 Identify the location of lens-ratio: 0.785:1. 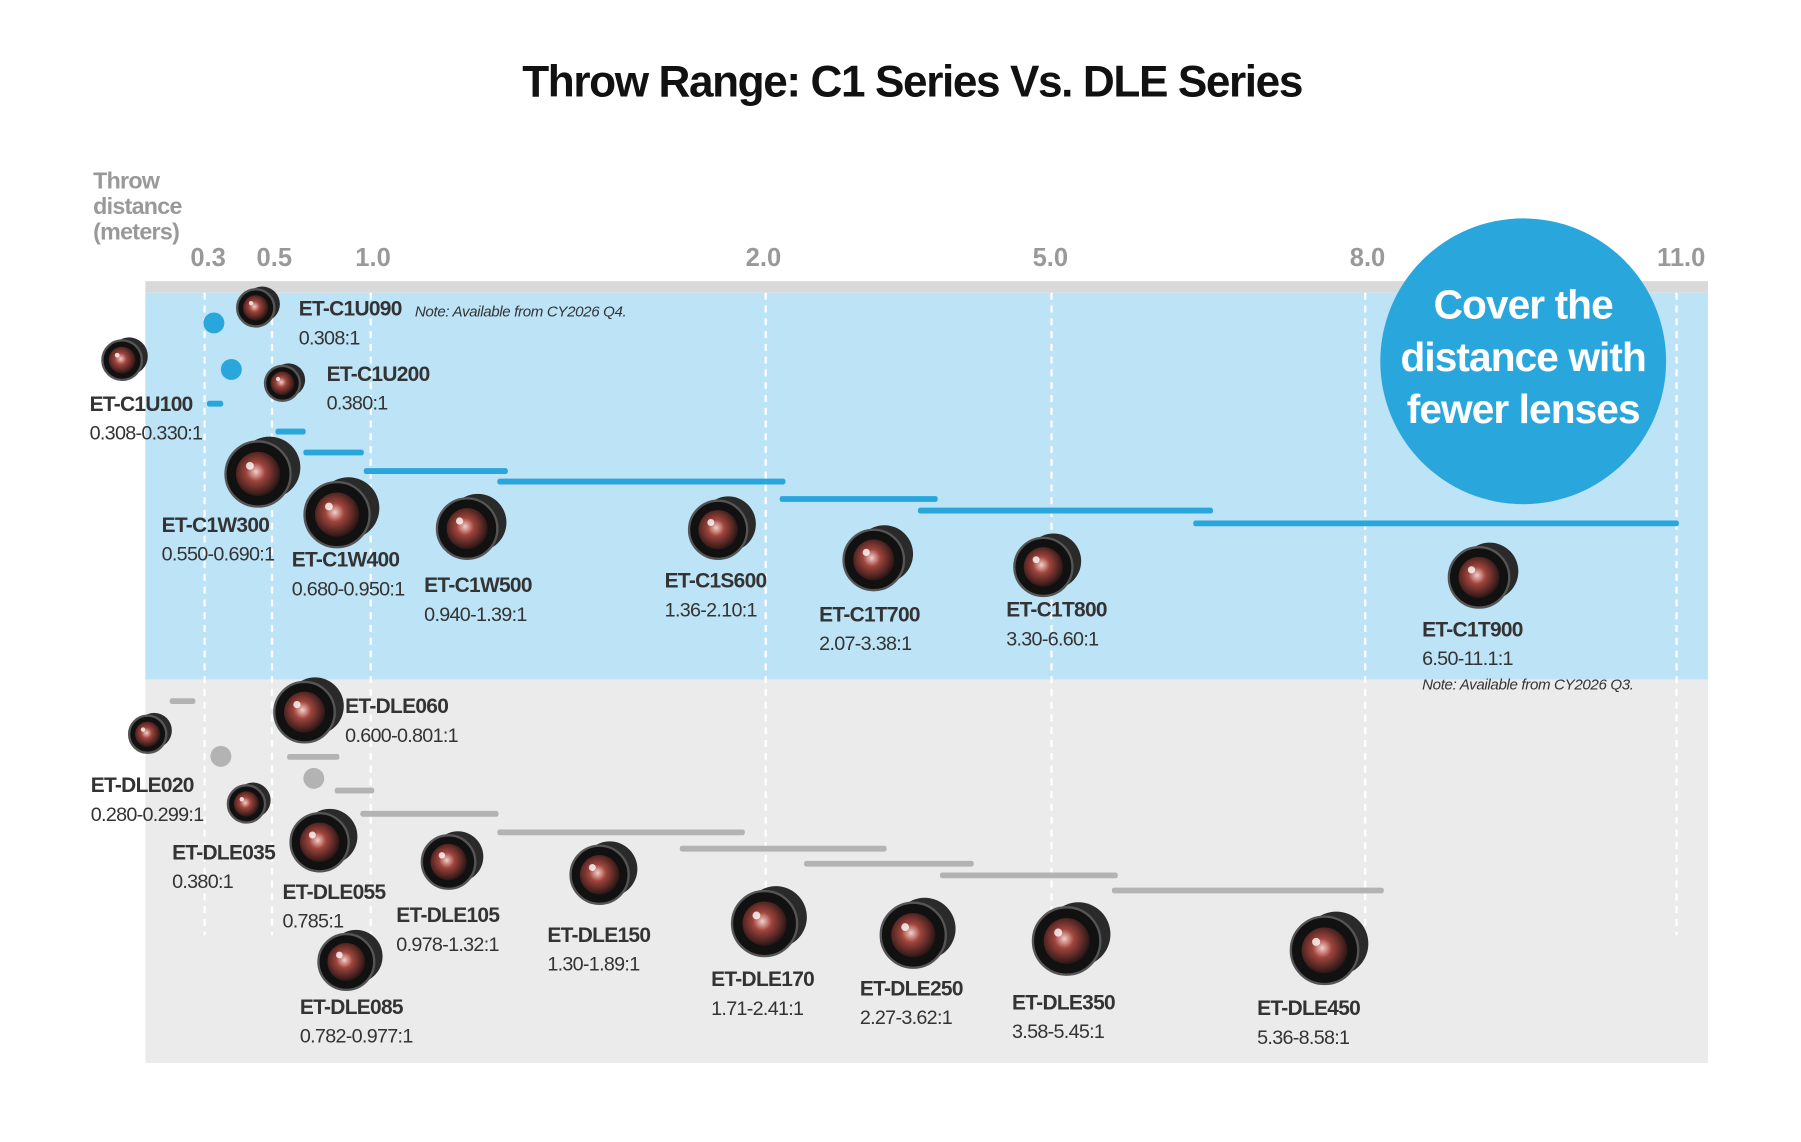
(313, 922).